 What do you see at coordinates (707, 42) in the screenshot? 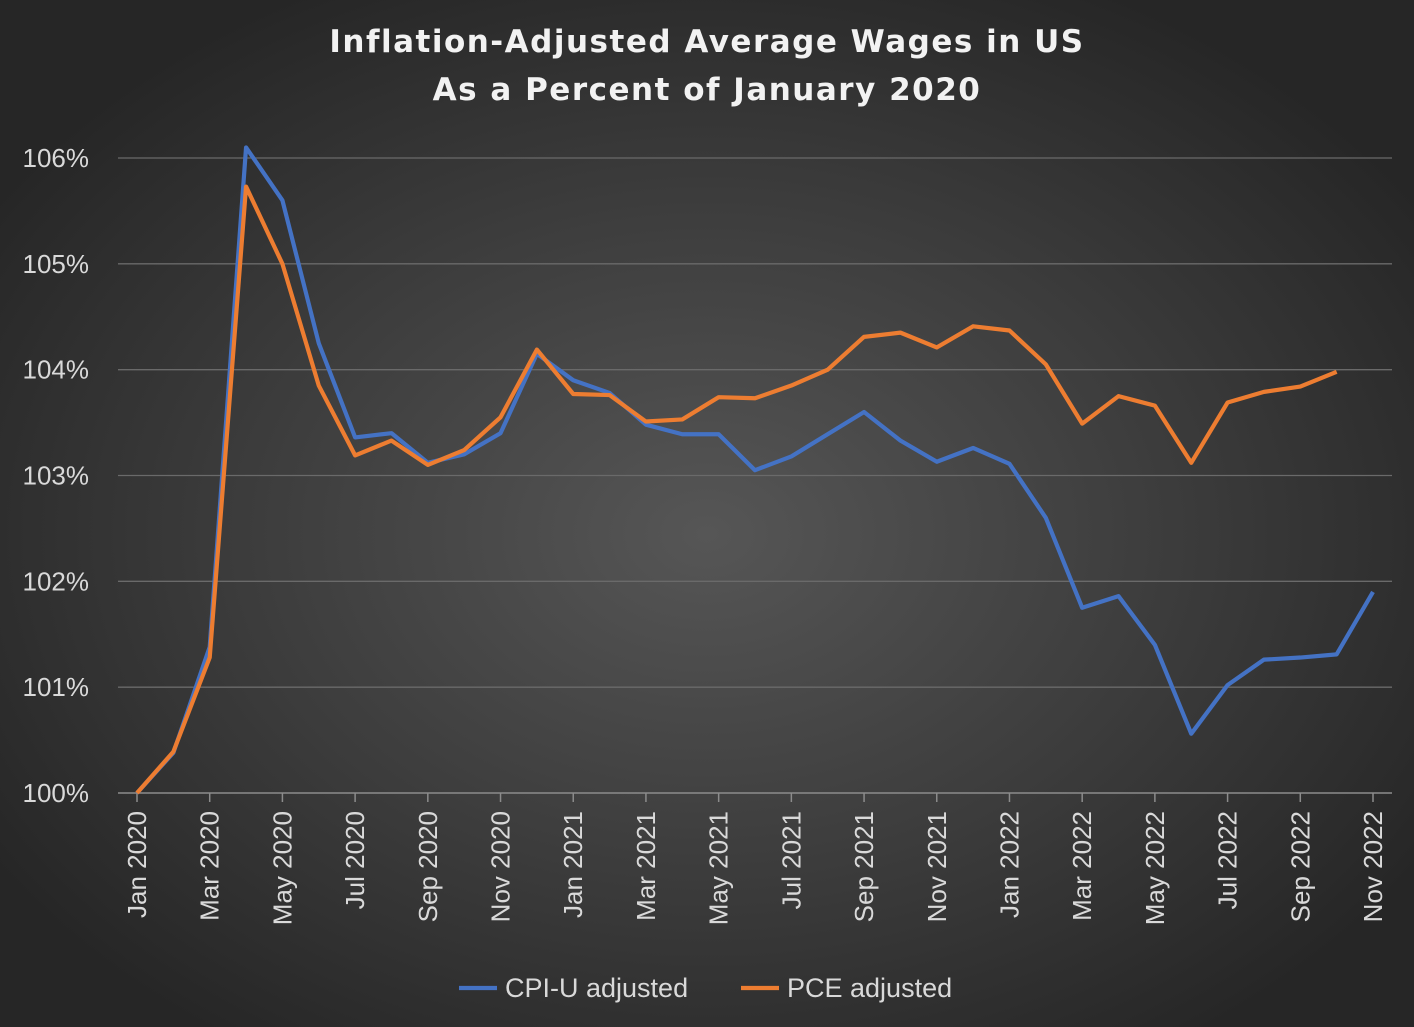
I see `chart-title-line-1: Inflation-Adjusted Average Wages in US` at bounding box center [707, 42].